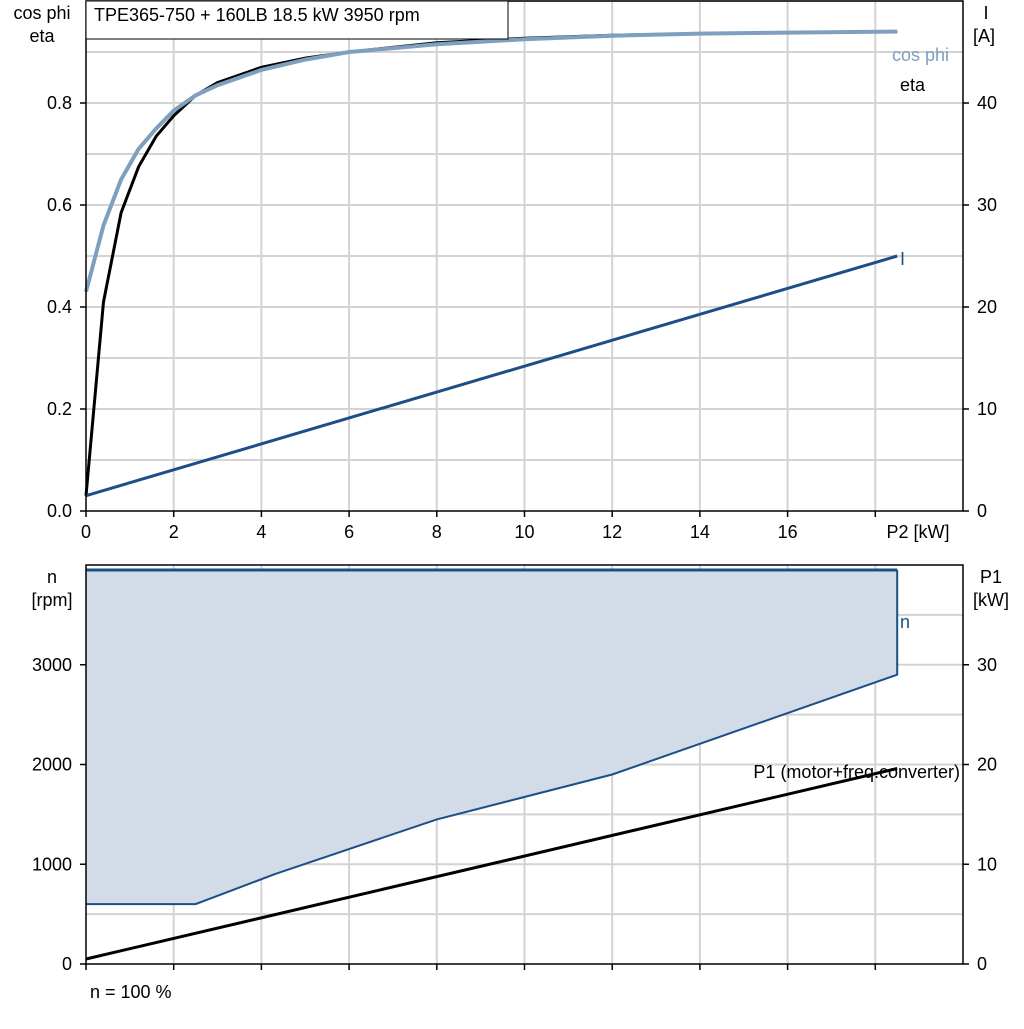  I want to click on p1-curve, so click(491, 864).